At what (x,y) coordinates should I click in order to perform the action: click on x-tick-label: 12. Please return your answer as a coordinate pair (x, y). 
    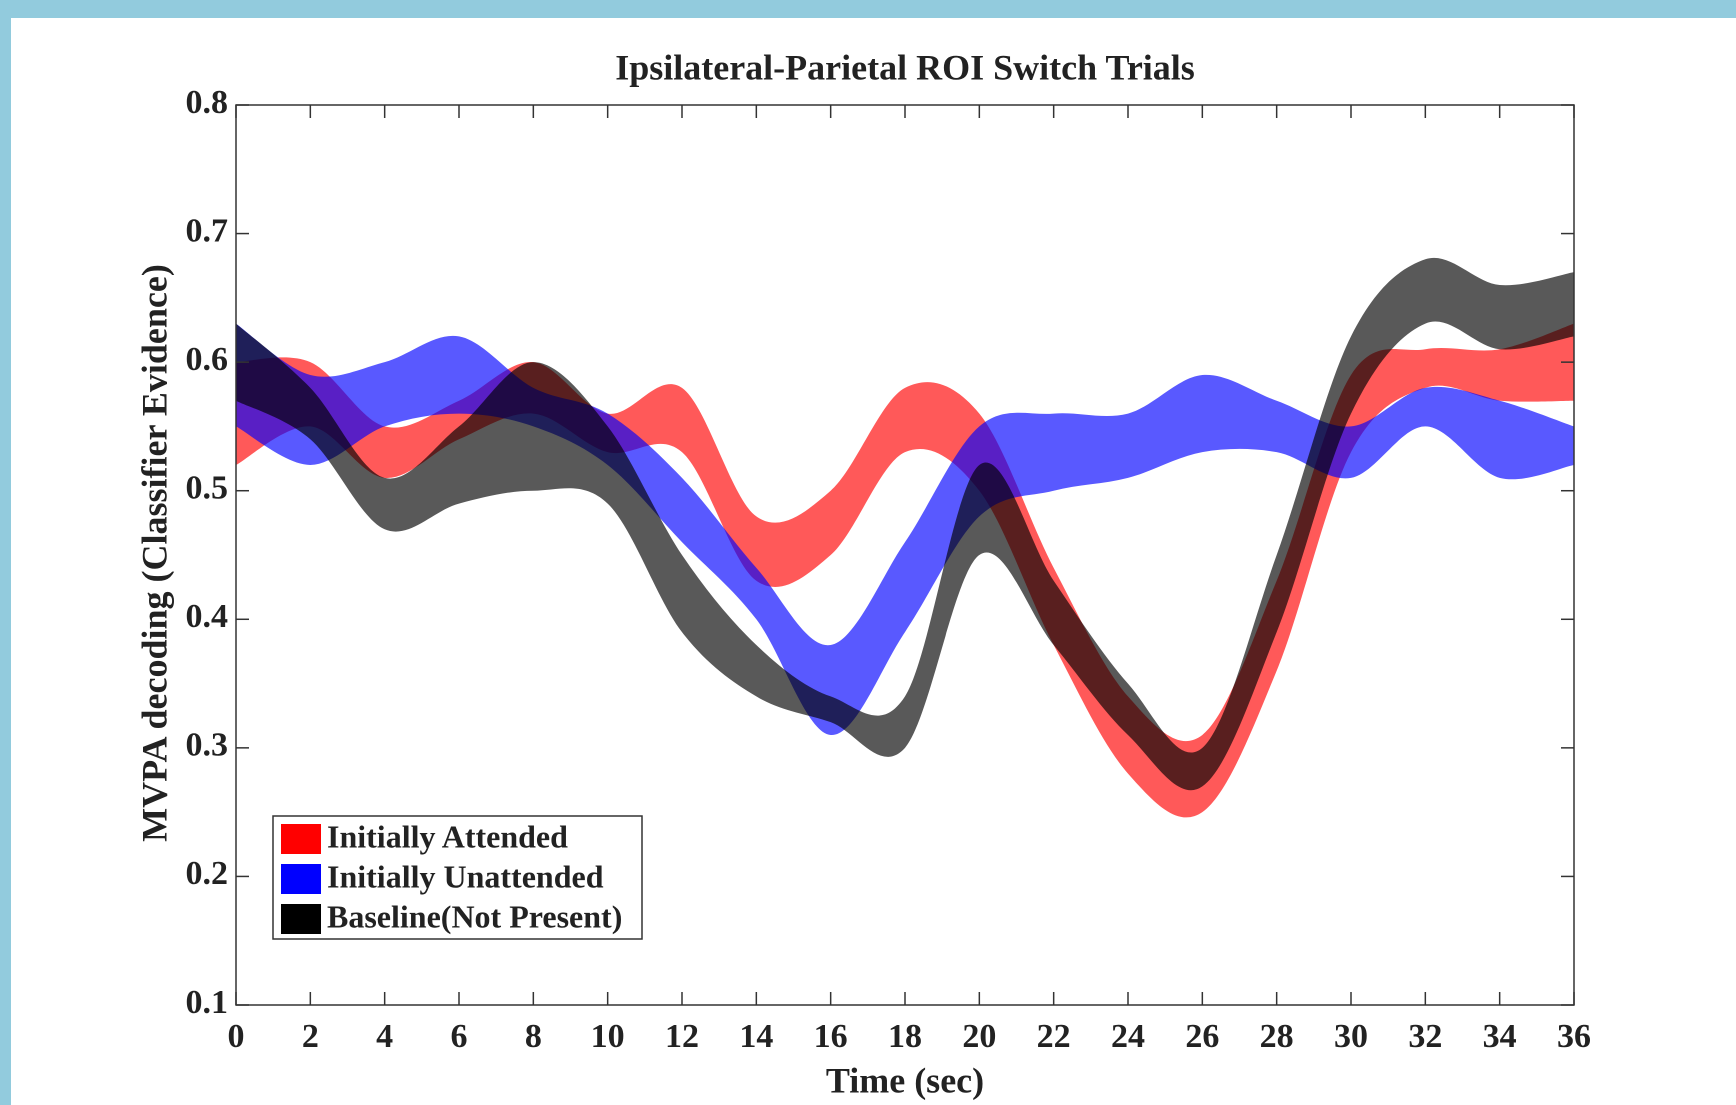
    Looking at the image, I should click on (682, 1036).